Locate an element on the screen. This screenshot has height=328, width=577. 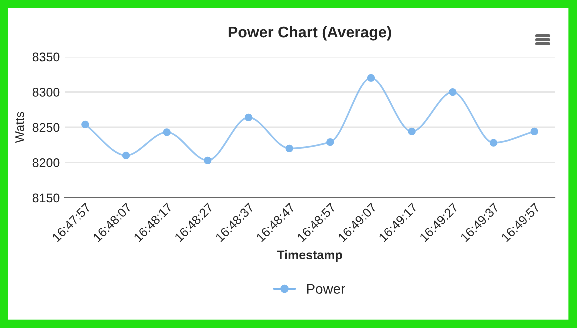
y-tick-label: 8200 is located at coordinates (46, 163).